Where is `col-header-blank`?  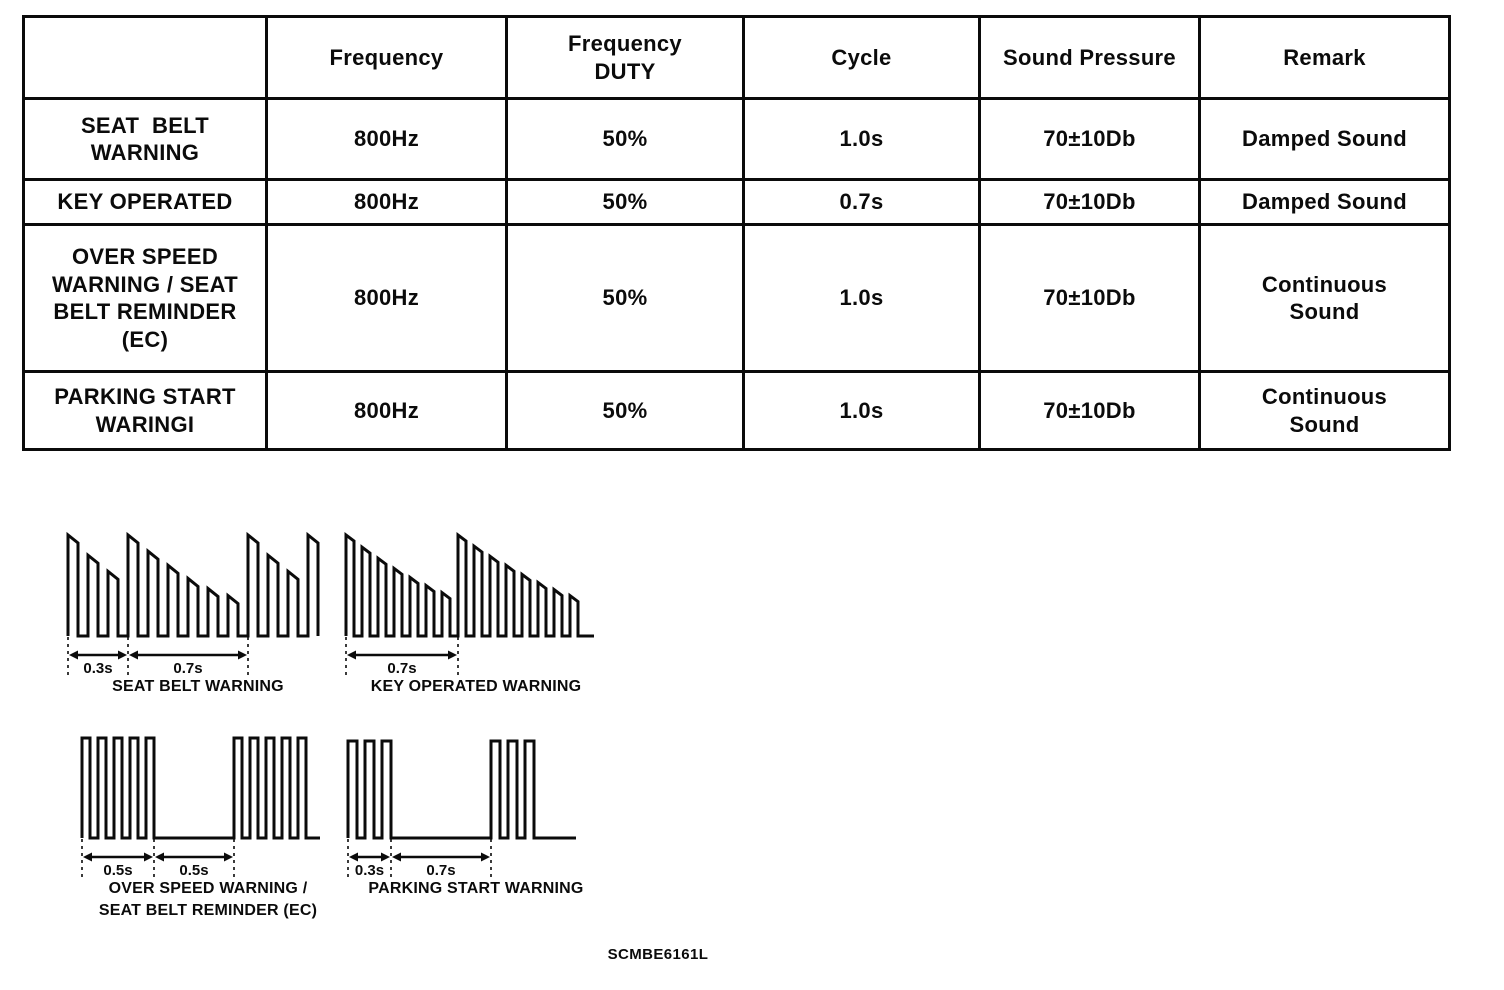
col-header-blank is located at coordinates (145, 57).